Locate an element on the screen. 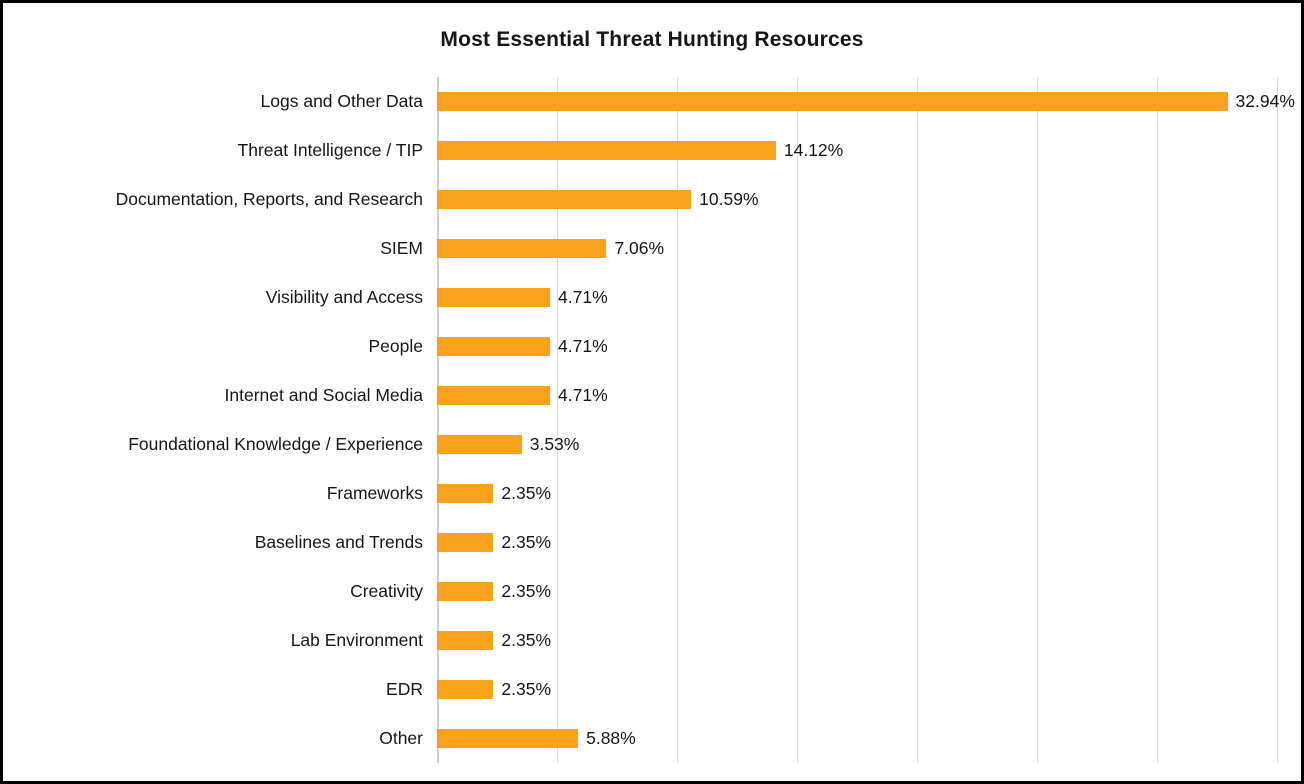 The height and width of the screenshot is (784, 1304). chart-row: Baselines and Trends 2.35% is located at coordinates (652, 542).